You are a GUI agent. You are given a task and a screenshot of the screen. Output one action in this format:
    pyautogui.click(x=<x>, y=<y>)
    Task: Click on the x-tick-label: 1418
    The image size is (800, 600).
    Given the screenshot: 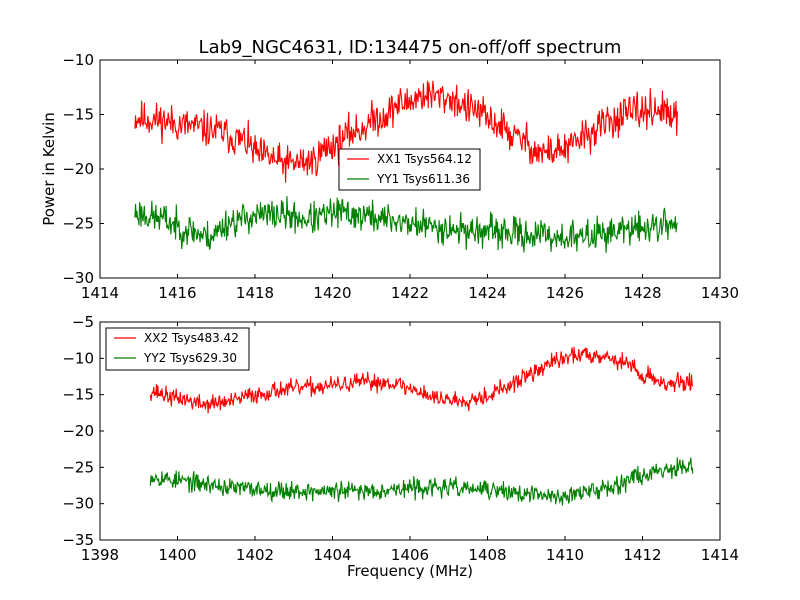 What is the action you would take?
    pyautogui.click(x=255, y=293)
    